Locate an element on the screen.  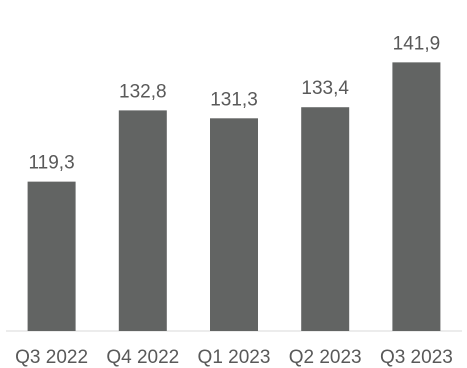
bar-q3-2023 is located at coordinates (416, 196).